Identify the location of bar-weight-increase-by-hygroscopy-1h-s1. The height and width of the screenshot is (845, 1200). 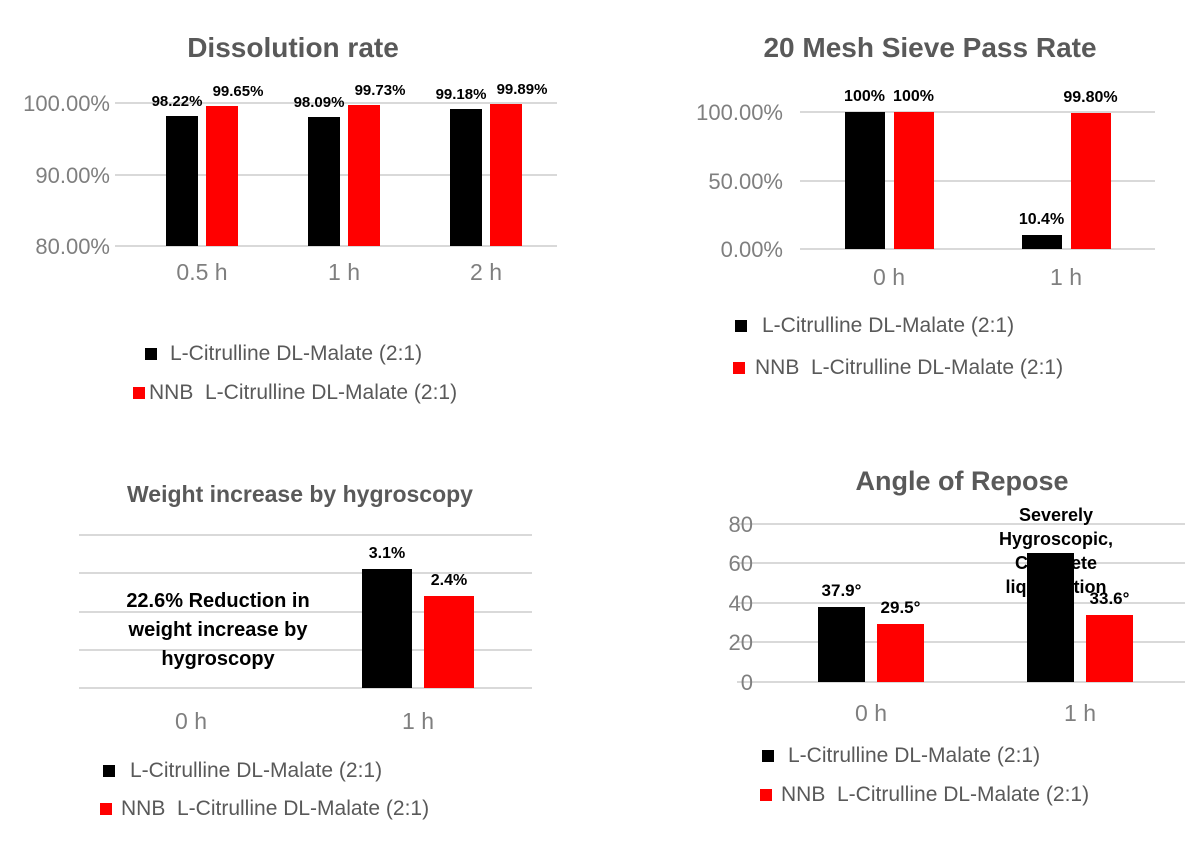
(387, 628).